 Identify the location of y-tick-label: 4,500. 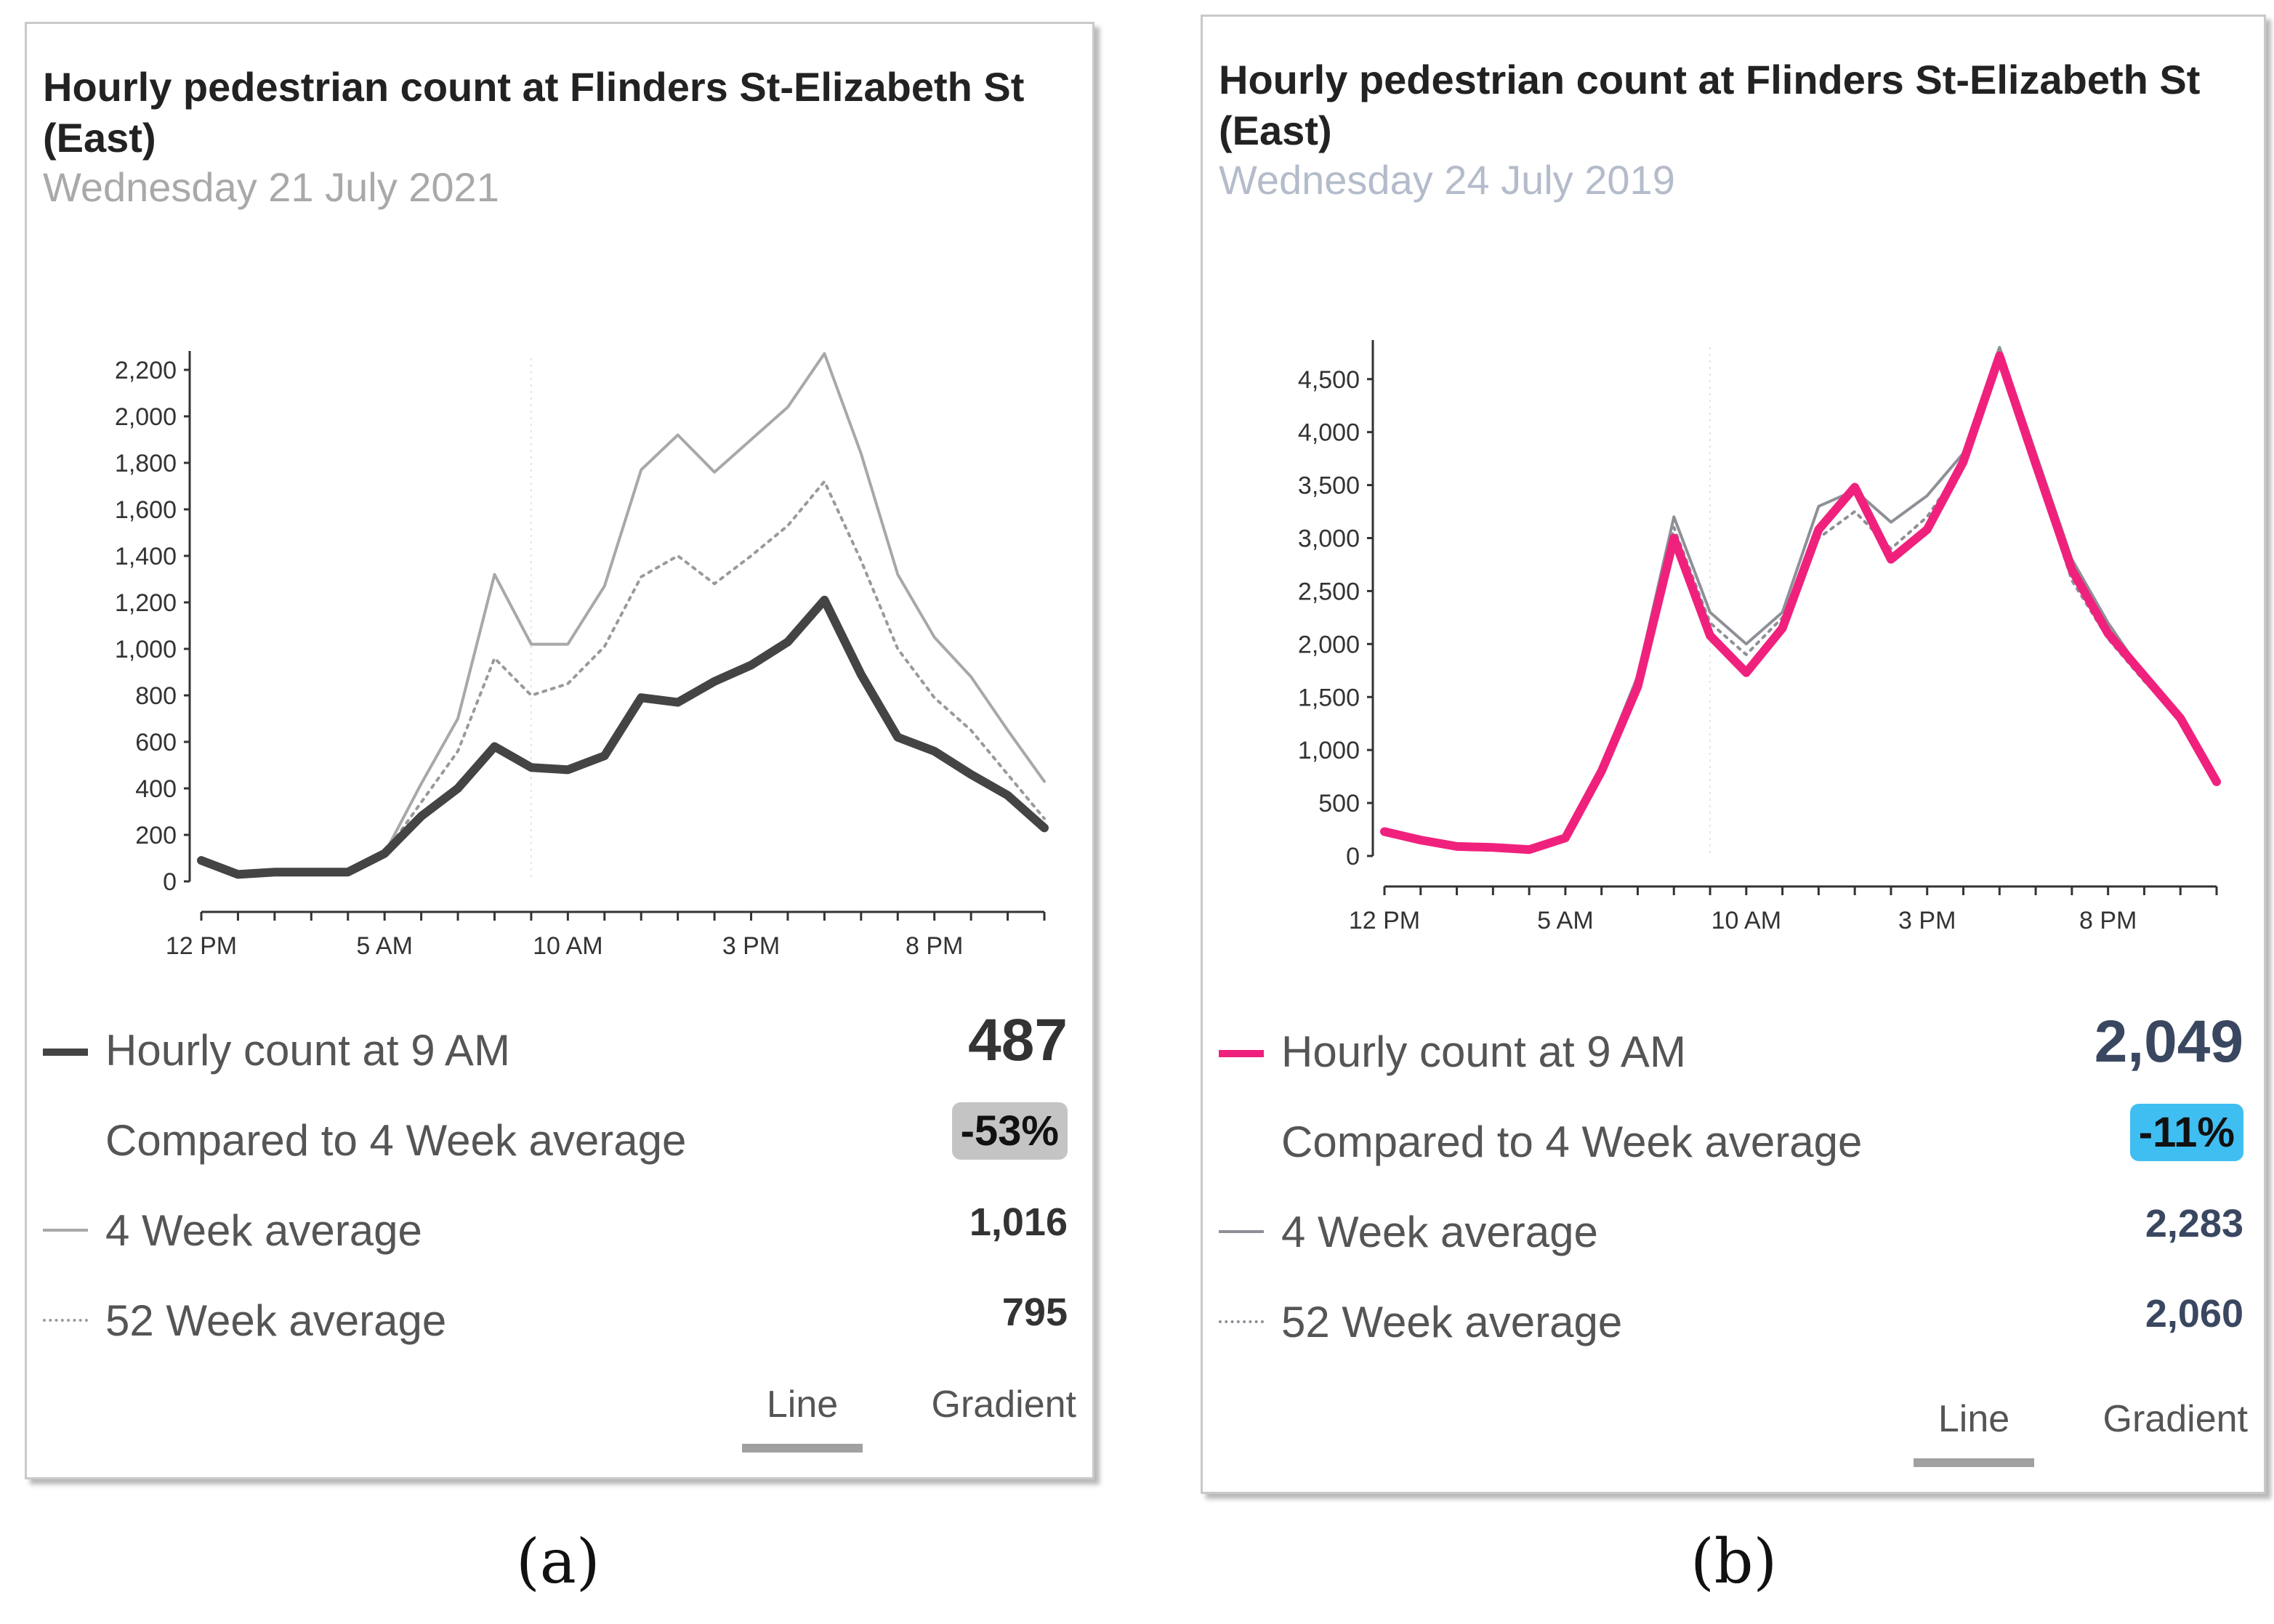
(1329, 380).